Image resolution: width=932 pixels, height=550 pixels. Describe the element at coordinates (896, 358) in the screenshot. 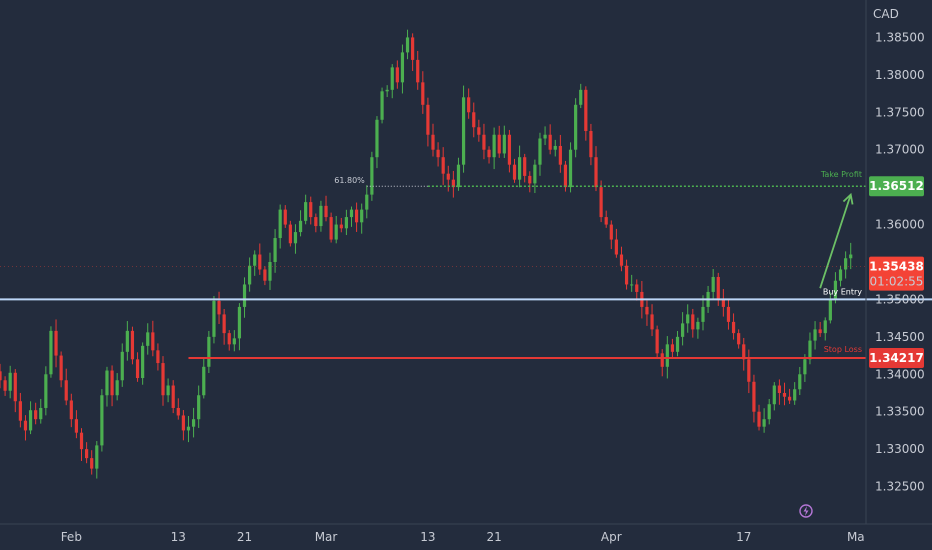

I see `stop-loss-price-tag: 1.34217` at that location.